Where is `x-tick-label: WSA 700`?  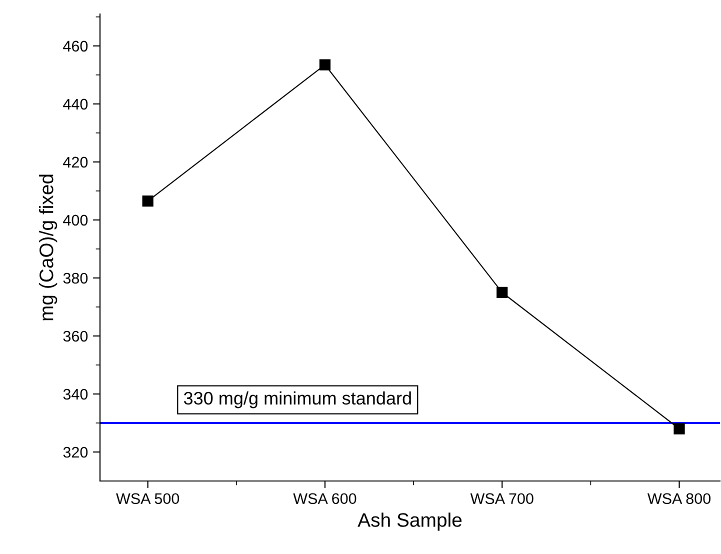
x-tick-label: WSA 700 is located at coordinates (502, 498).